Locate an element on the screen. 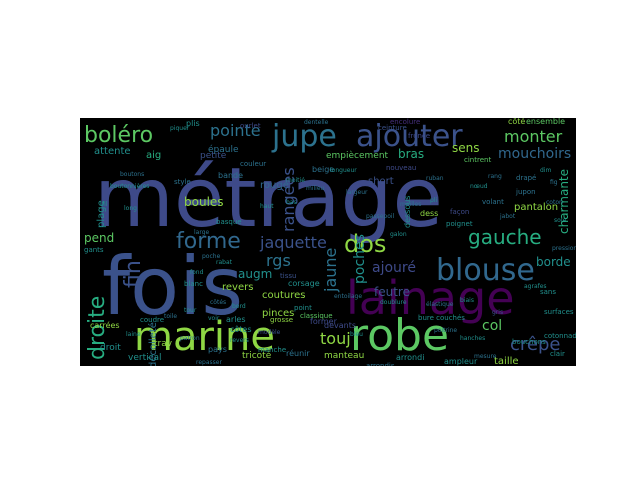 Image resolution: width=640 pixels, height=480 pixels. cloud-word: point is located at coordinates (303, 308).